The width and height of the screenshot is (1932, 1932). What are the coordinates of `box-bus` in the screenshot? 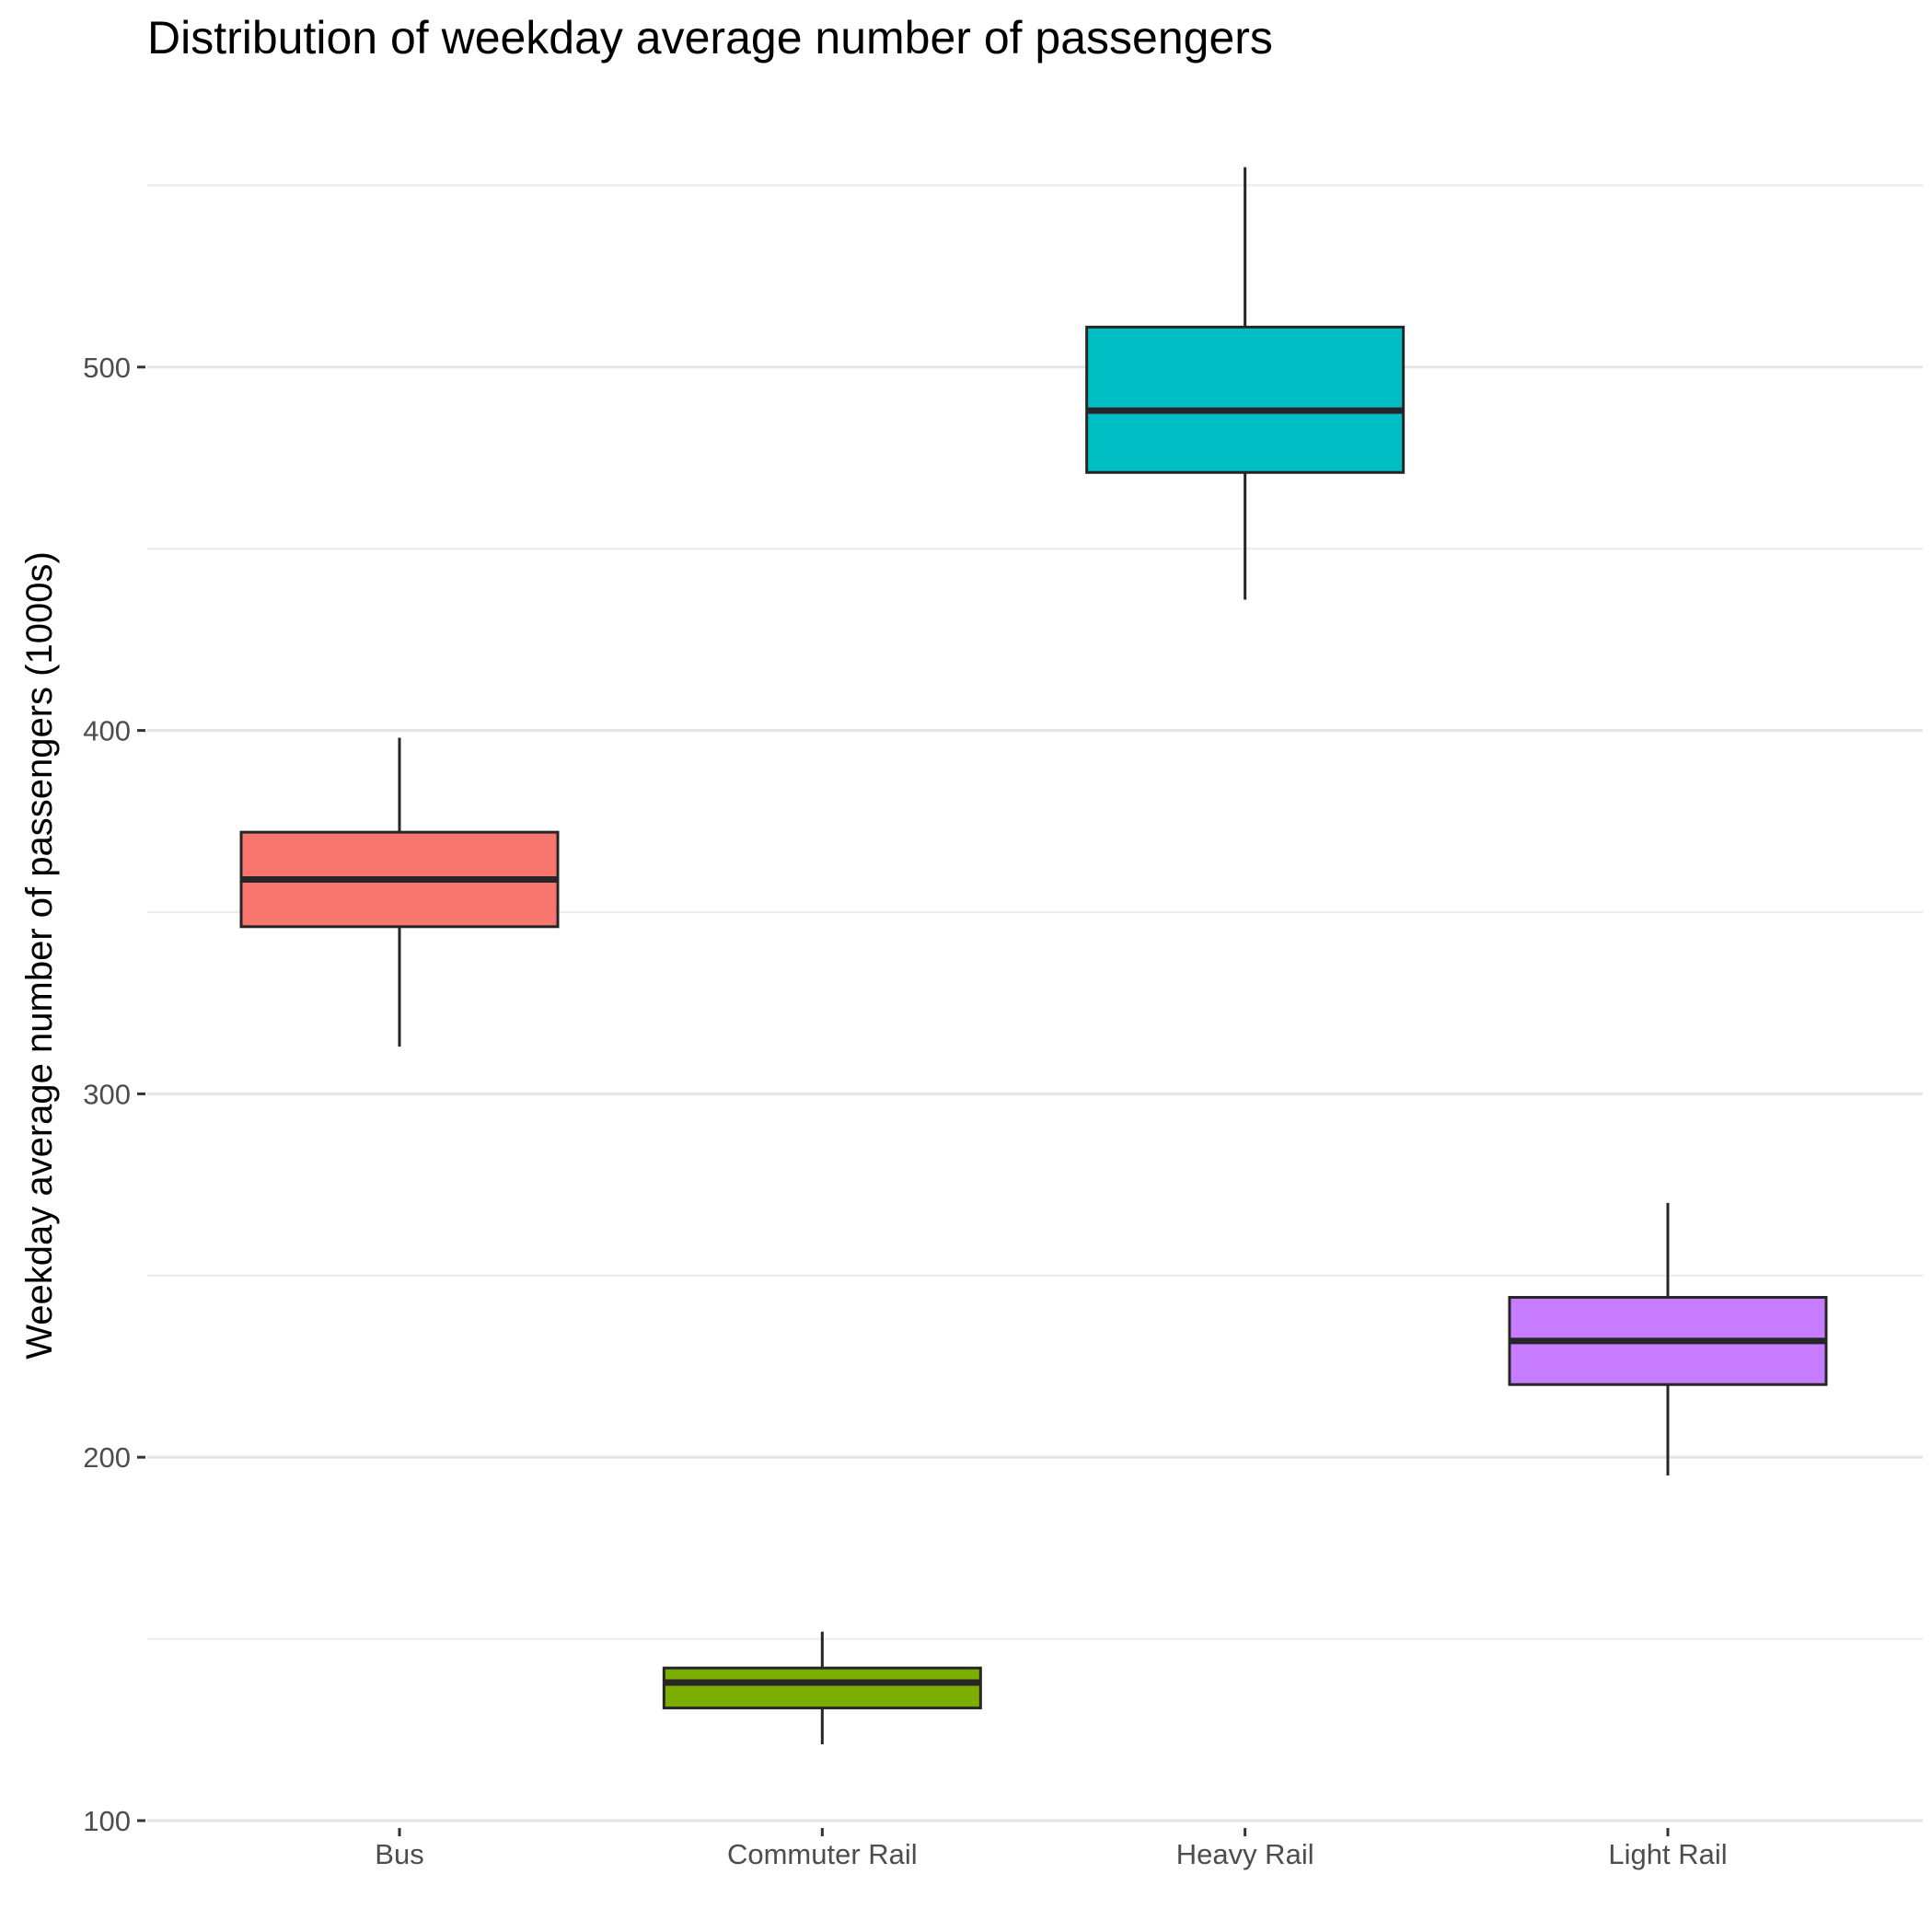 It's located at (400, 892).